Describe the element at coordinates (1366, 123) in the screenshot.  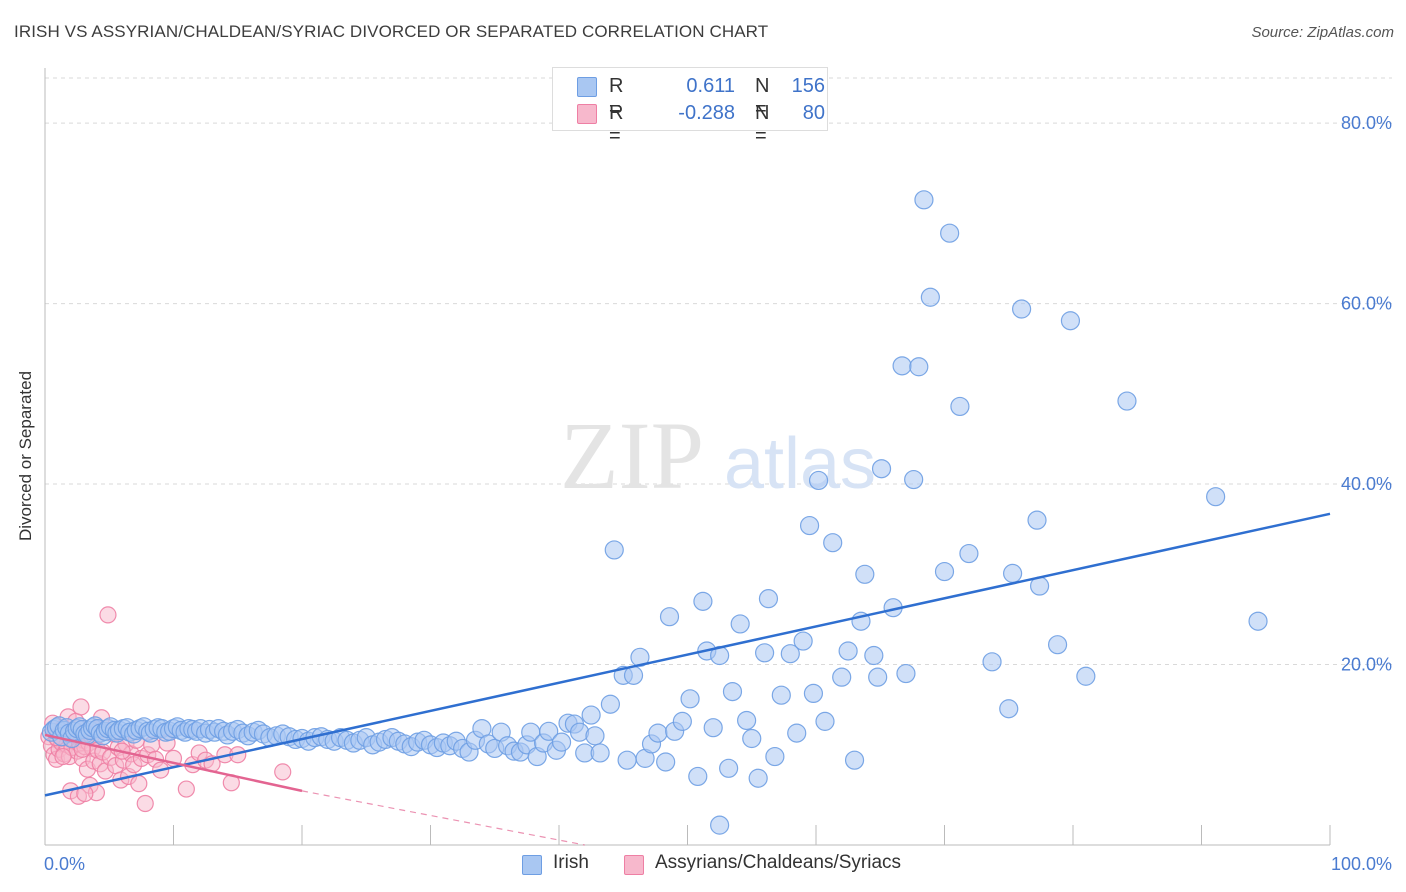
I see `y-tick-label: 80.0%` at that location.